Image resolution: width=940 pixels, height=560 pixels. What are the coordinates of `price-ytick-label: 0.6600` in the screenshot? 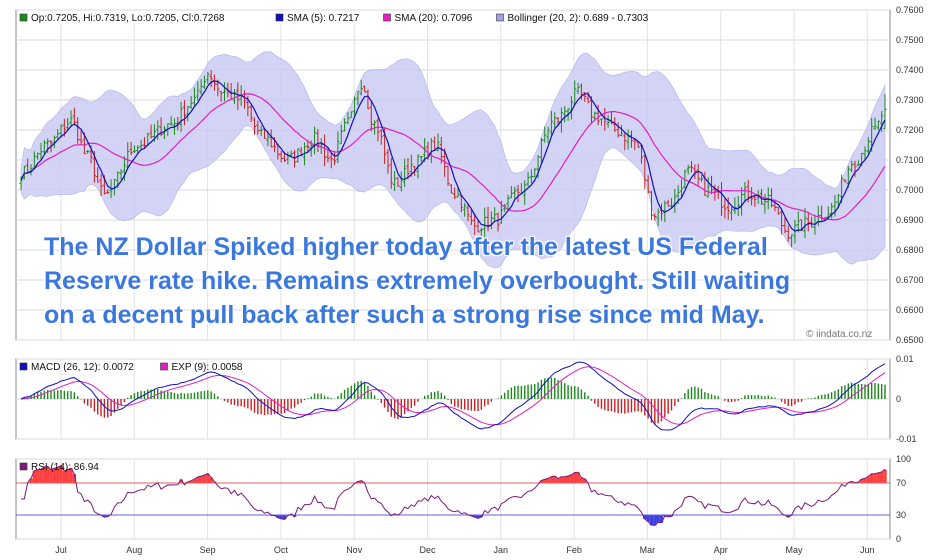 It's located at (910, 310).